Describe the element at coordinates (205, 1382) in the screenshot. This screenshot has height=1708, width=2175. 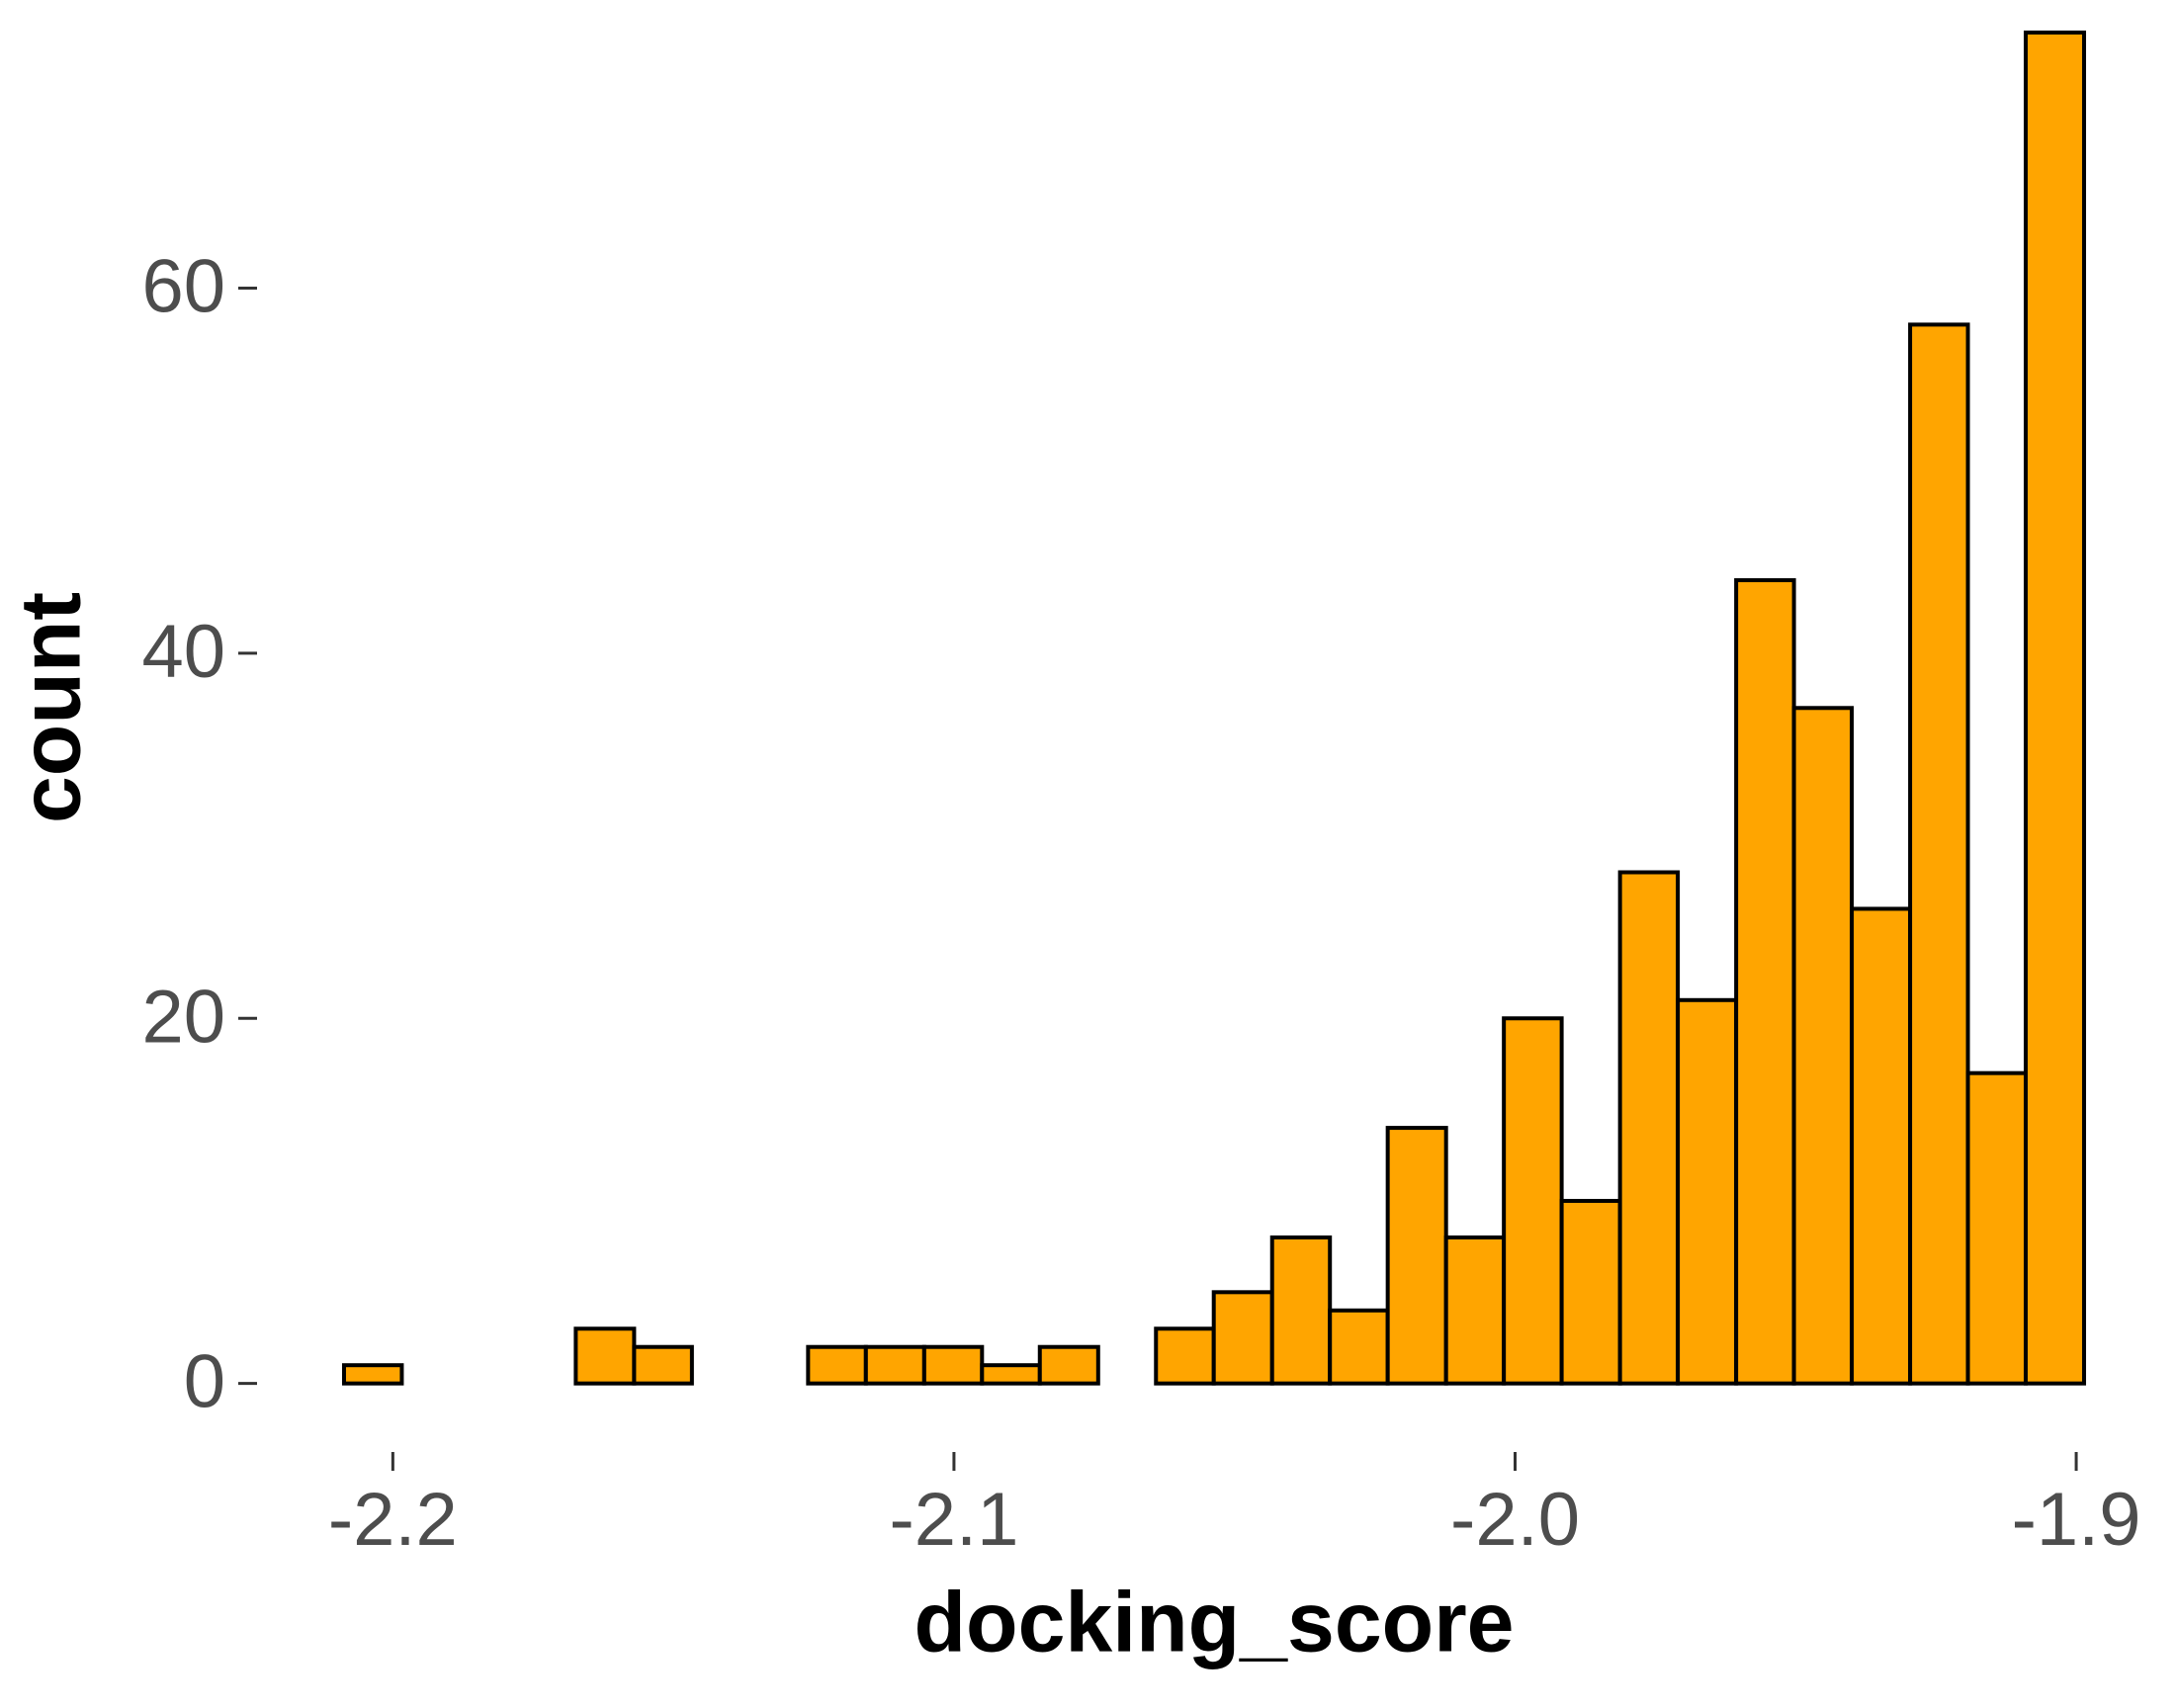
I see `y-tick-label: 0` at that location.